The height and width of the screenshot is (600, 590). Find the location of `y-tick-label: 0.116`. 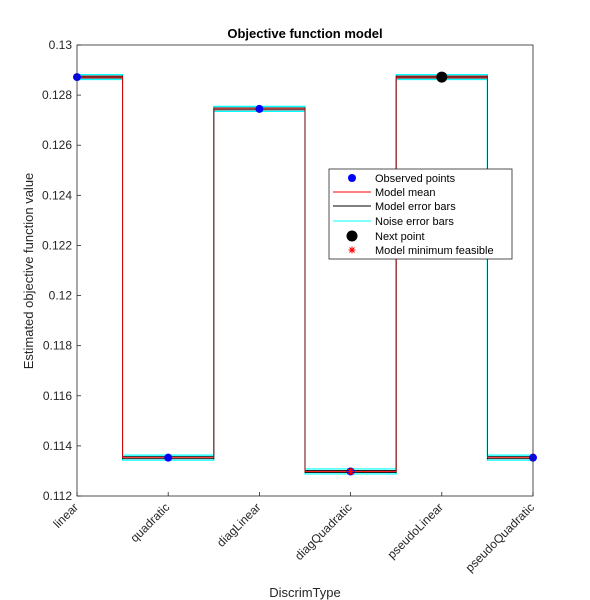

y-tick-label: 0.116 is located at coordinates (57, 396).